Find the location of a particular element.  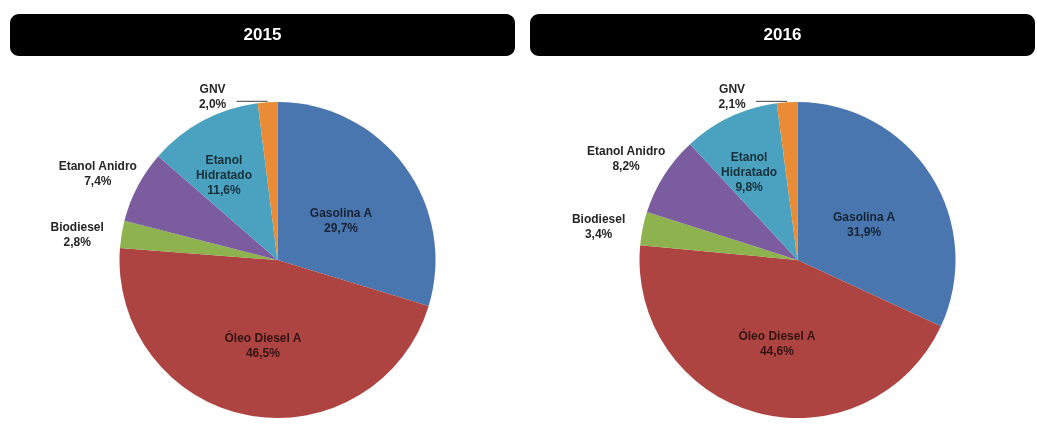

data-label: 44,6% is located at coordinates (777, 351).